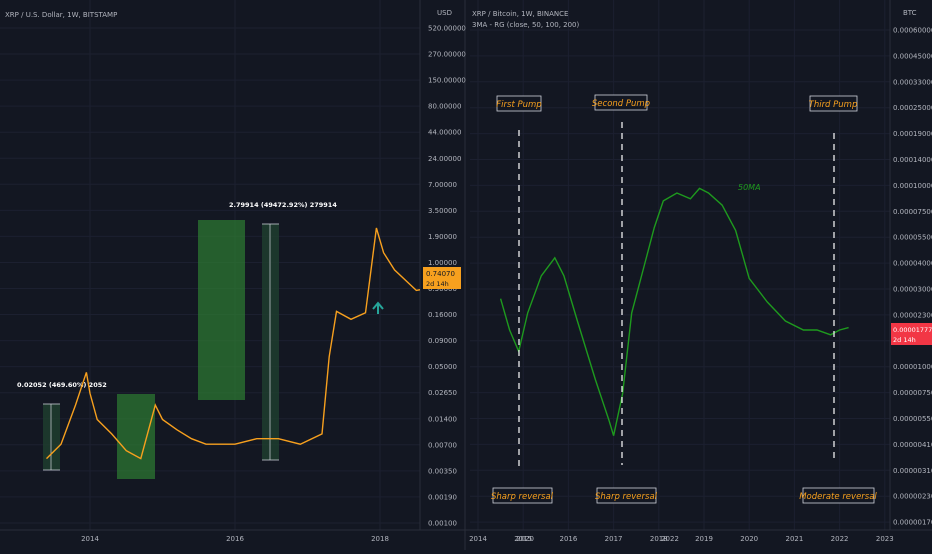 The width and height of the screenshot is (932, 554). Describe the element at coordinates (447, 81) in the screenshot. I see `left-price-tick: 150.00000` at that location.